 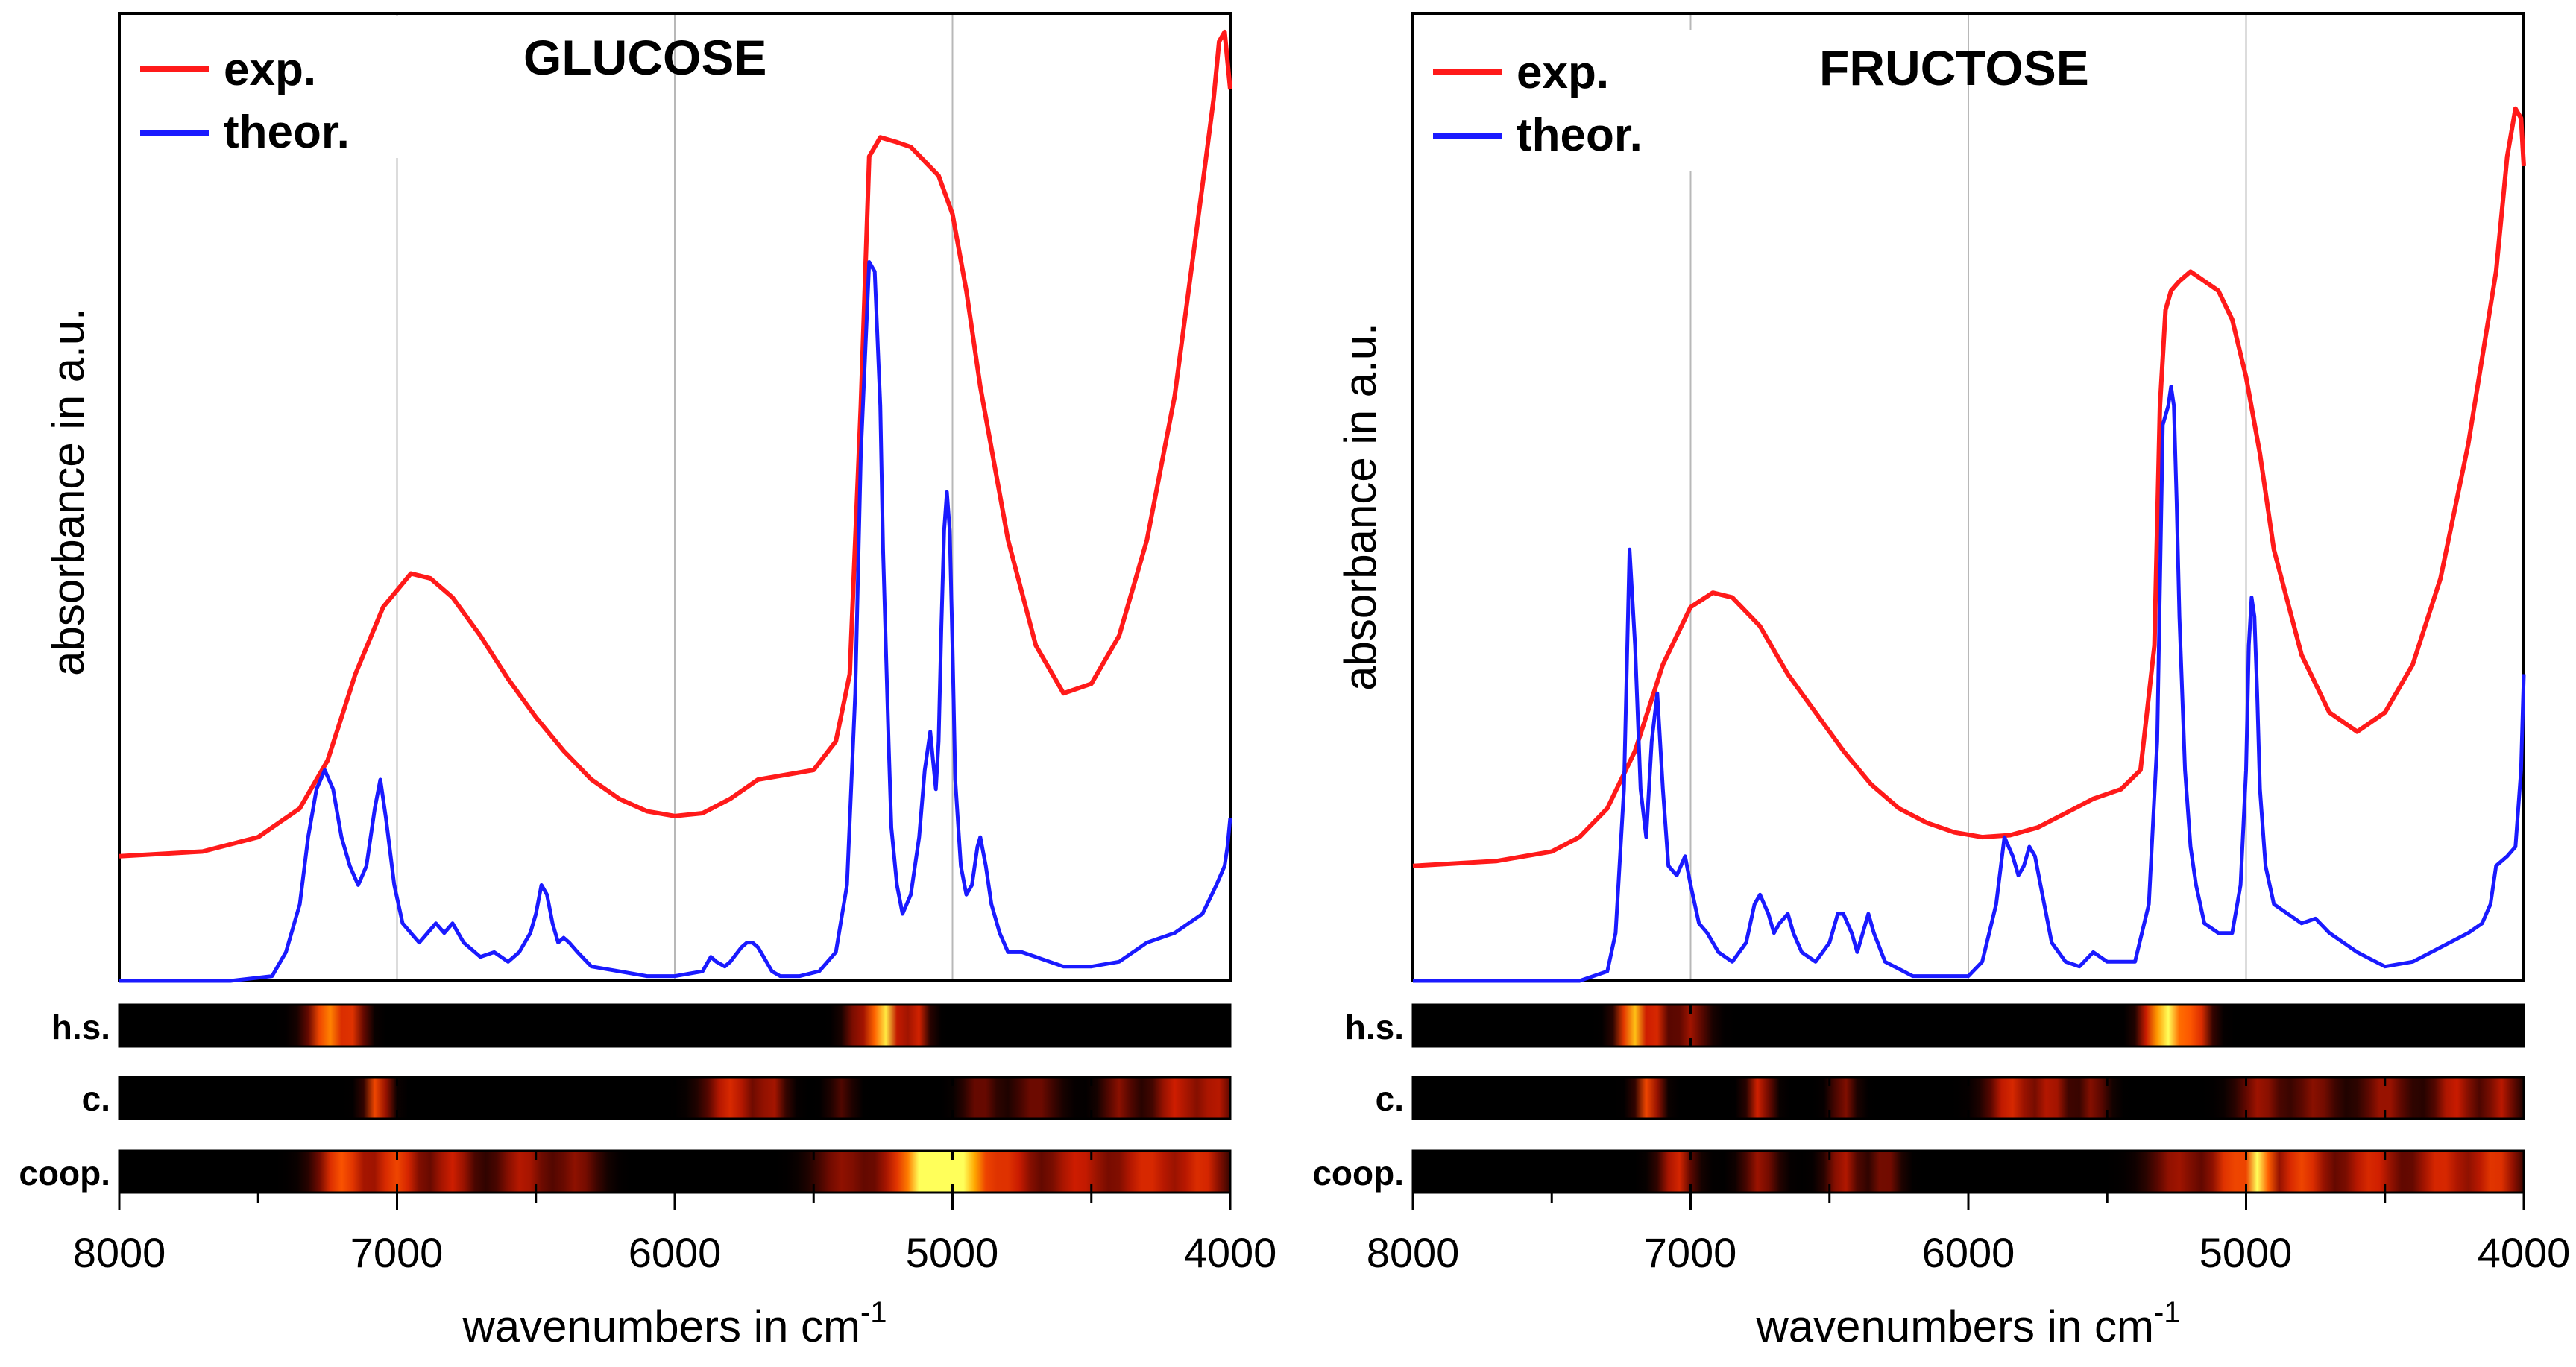 What do you see at coordinates (1954, 67) in the screenshot?
I see `chart-title: FRUCTOSE` at bounding box center [1954, 67].